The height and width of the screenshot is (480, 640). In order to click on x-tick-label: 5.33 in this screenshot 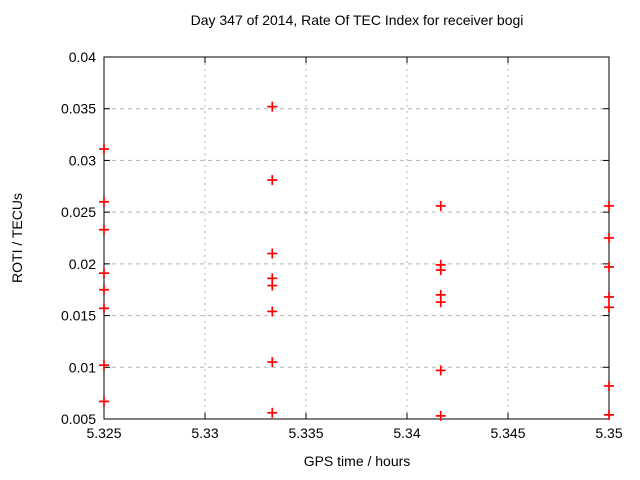, I will do `click(204, 433)`.